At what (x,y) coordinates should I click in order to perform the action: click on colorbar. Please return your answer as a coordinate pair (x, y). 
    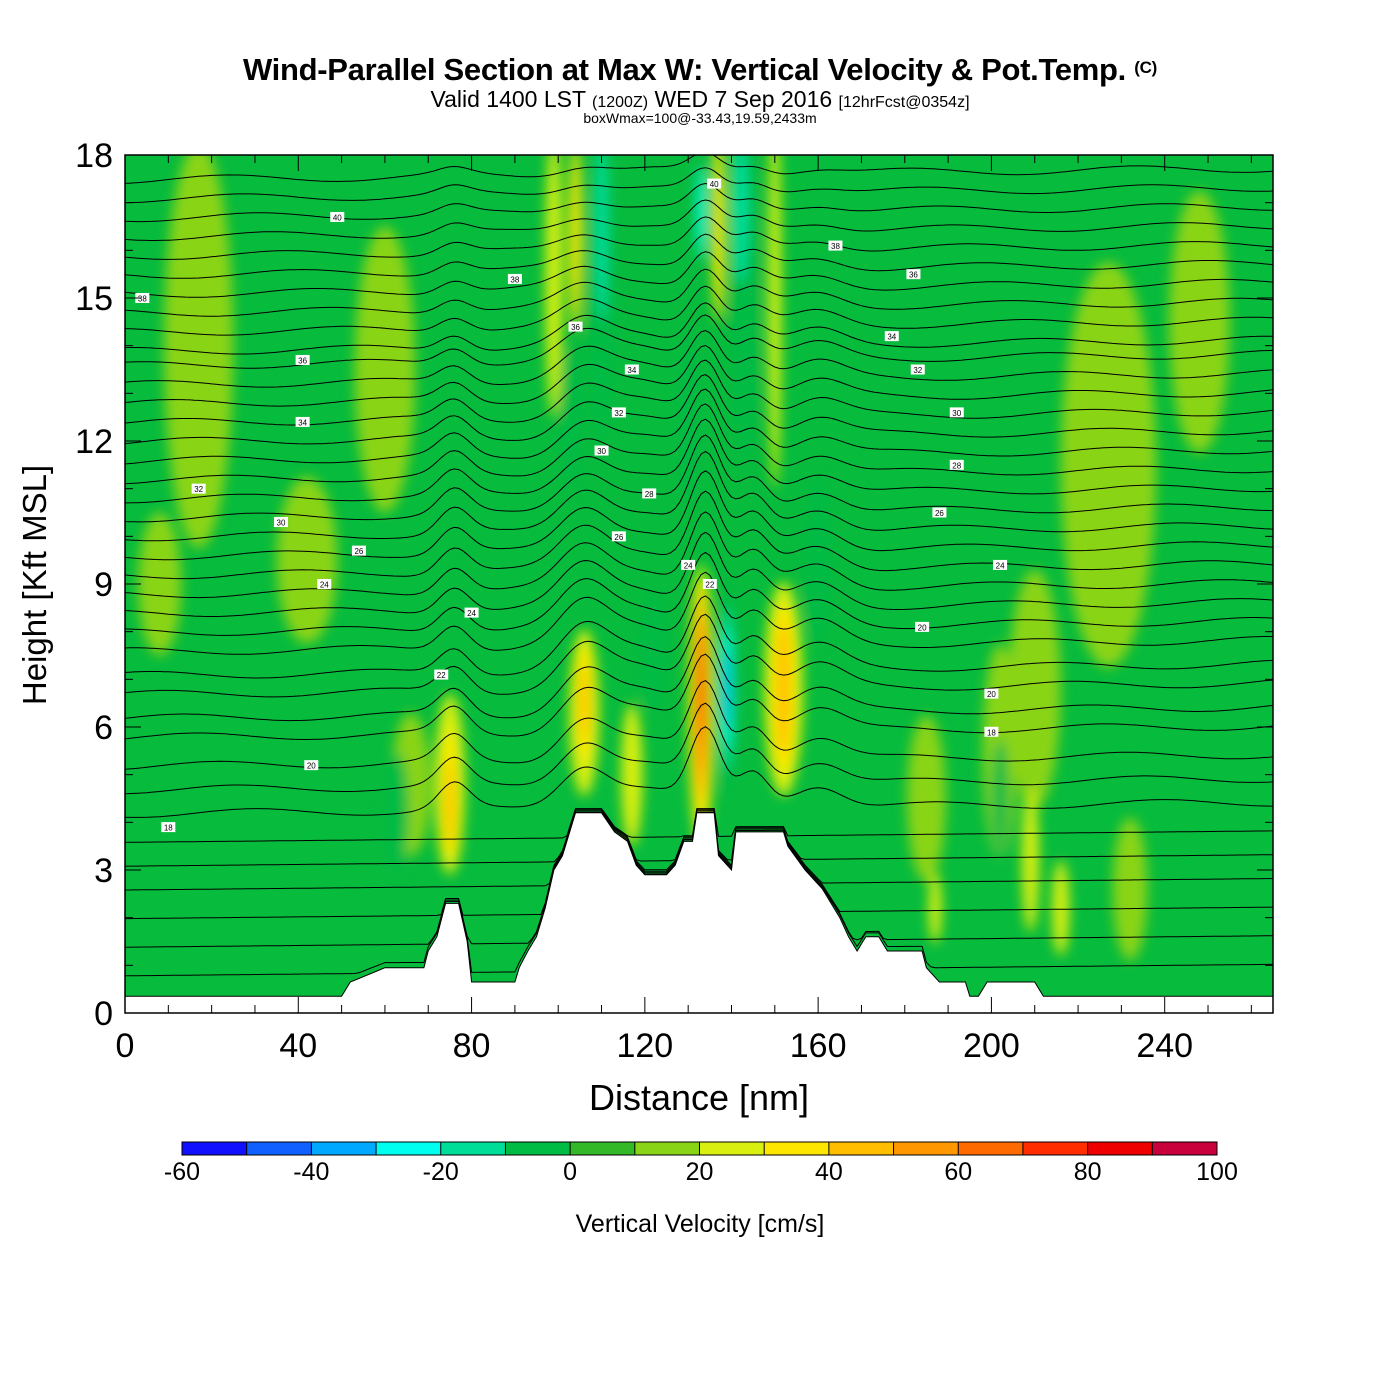
    Looking at the image, I should click on (699, 1148).